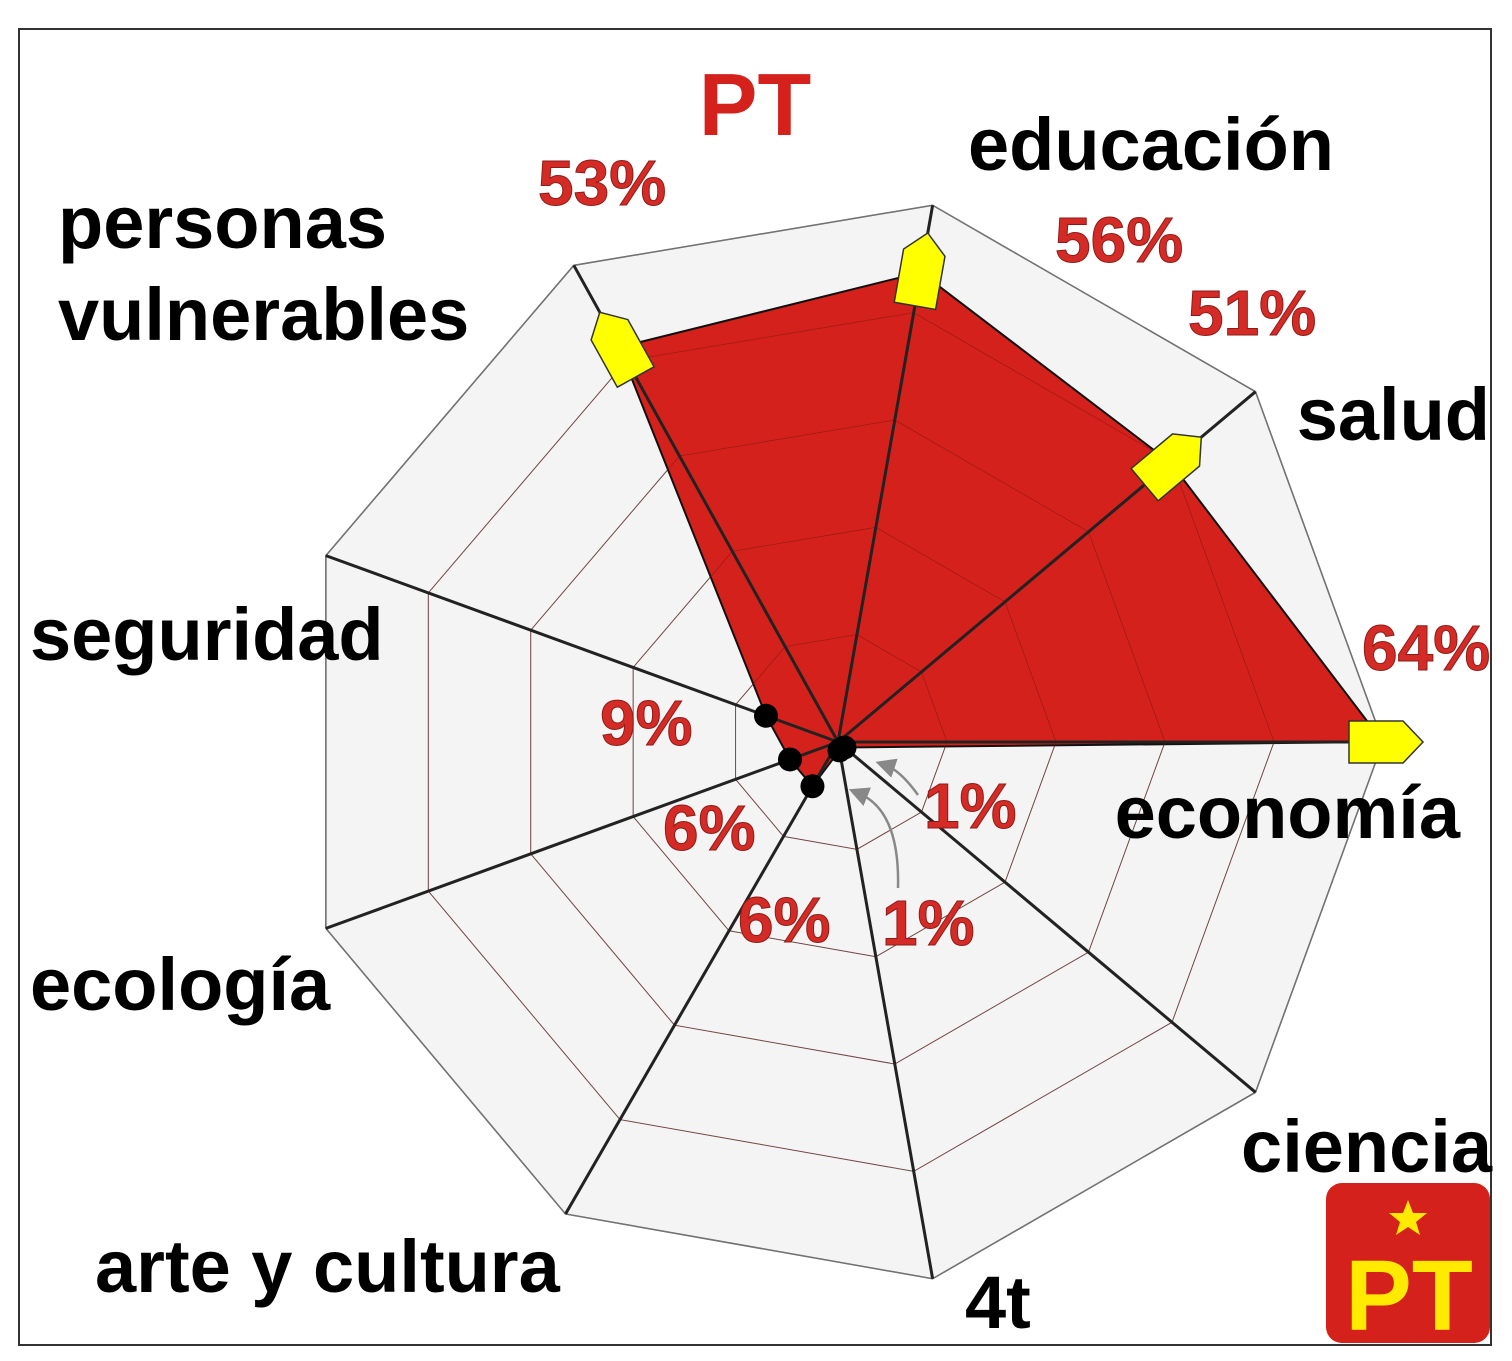 The image size is (1512, 1361). What do you see at coordinates (602, 183) in the screenshot?
I see `value-label-personas-vulnerables: 53%` at bounding box center [602, 183].